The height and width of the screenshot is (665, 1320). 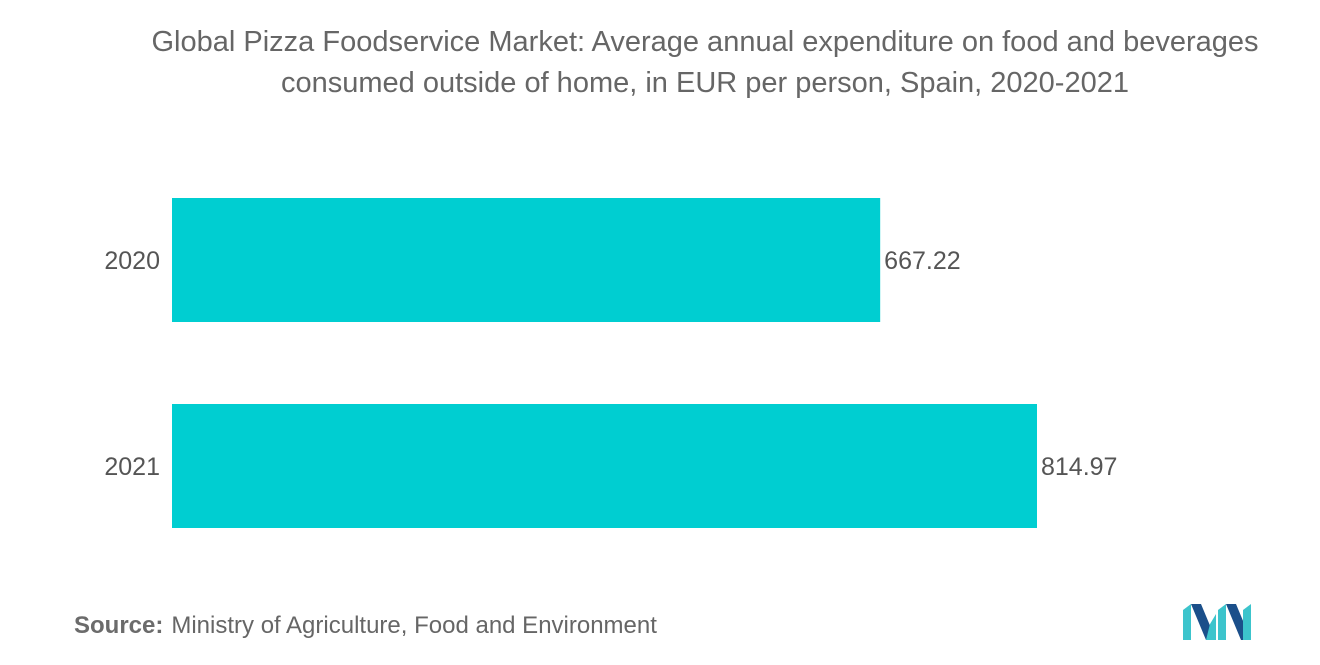 What do you see at coordinates (1079, 467) in the screenshot?
I see `value-label-2021: 814.97` at bounding box center [1079, 467].